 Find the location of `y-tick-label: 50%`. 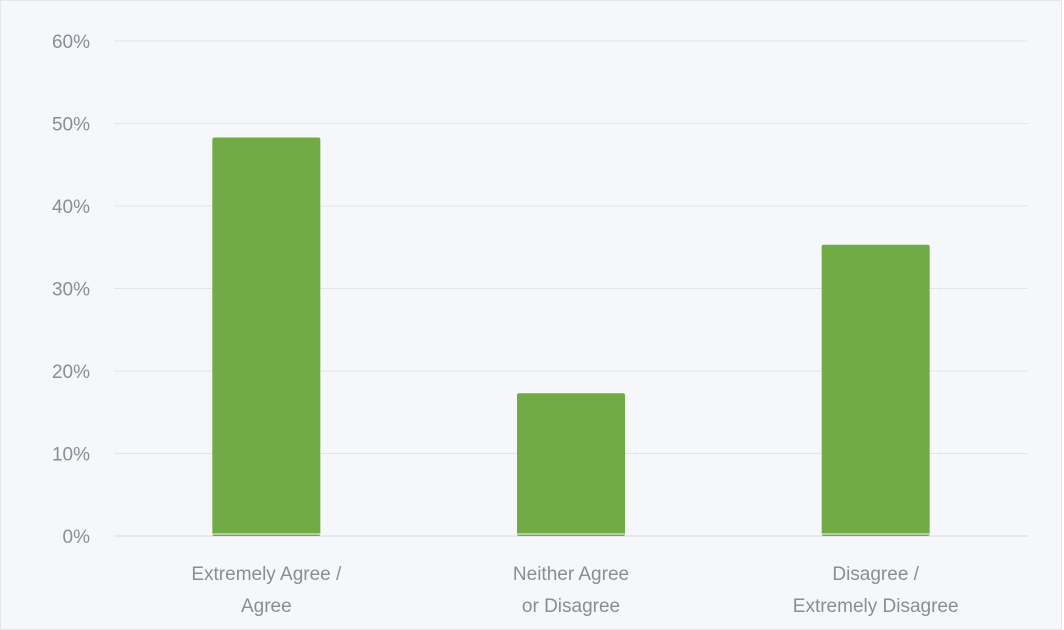

y-tick-label: 50% is located at coordinates (71, 125).